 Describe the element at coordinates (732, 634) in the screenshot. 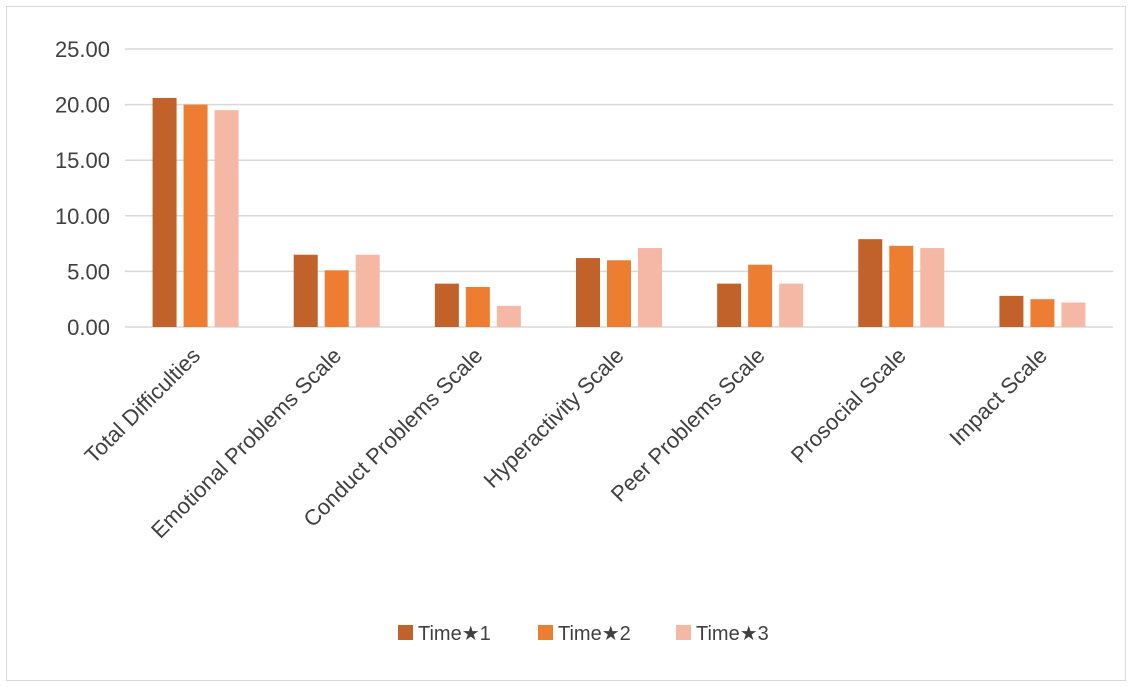

I see `legend-label: Time★3` at that location.